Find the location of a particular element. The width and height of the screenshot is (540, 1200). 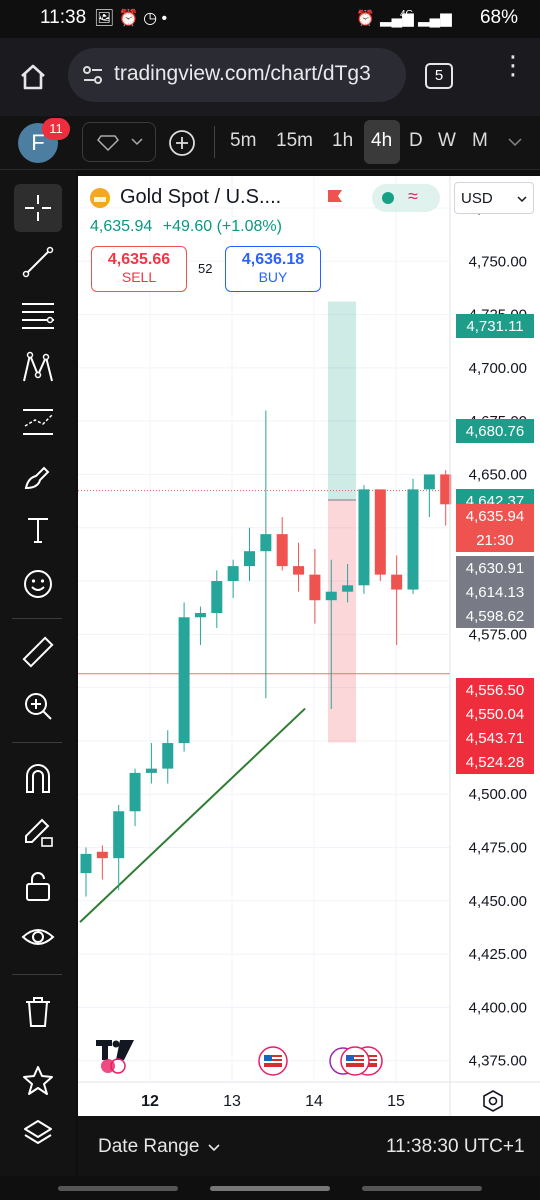

timeframe-m: M is located at coordinates (480, 140).